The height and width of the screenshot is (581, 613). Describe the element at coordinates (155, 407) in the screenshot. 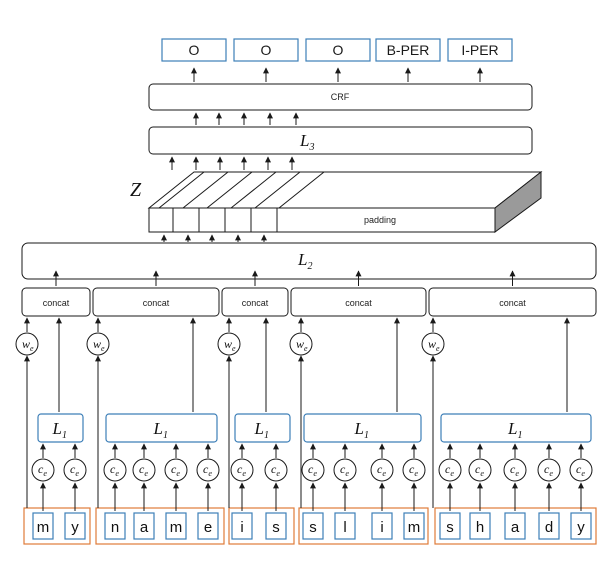

I see `word-column: concat L1 we n ce a ce m ce e ce` at that location.